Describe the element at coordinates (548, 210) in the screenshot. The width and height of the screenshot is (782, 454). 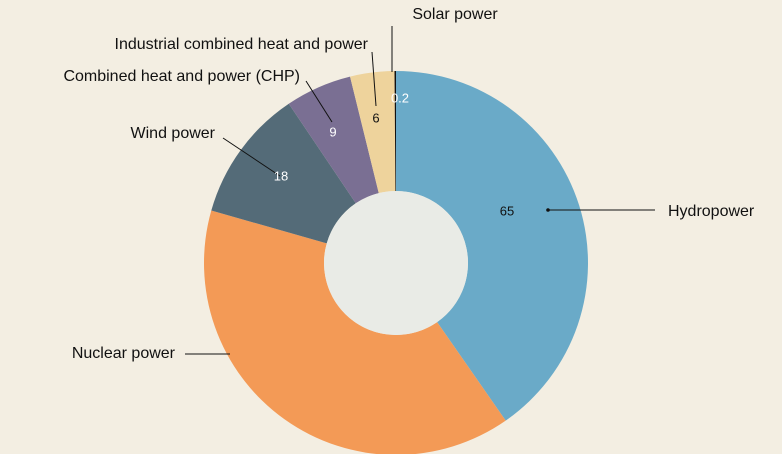
I see `leader-dot` at that location.